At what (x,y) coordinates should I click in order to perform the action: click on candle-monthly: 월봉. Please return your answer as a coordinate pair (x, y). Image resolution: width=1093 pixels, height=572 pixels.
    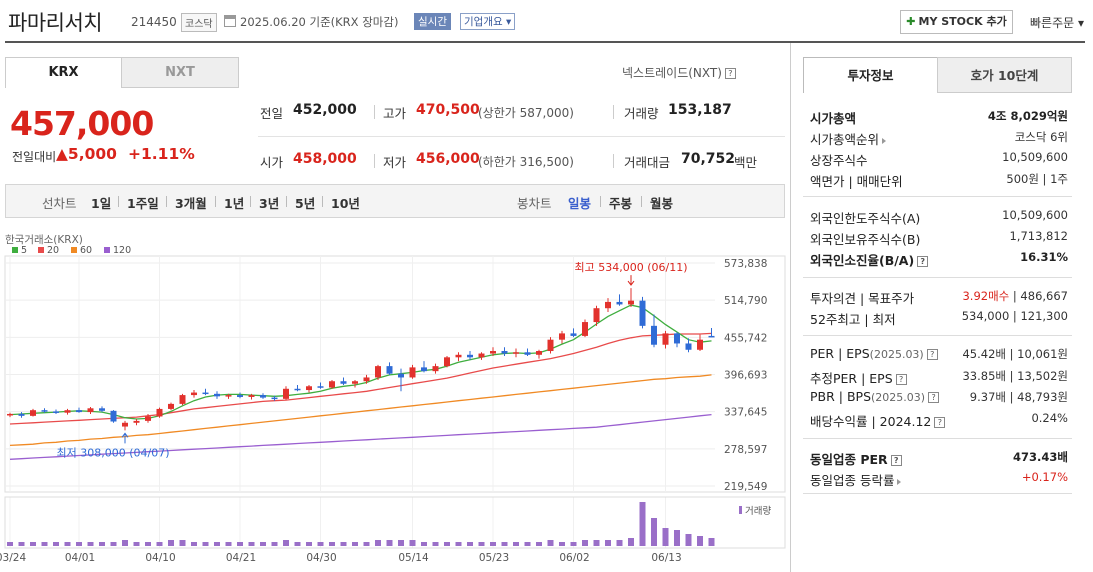
    Looking at the image, I should click on (662, 203).